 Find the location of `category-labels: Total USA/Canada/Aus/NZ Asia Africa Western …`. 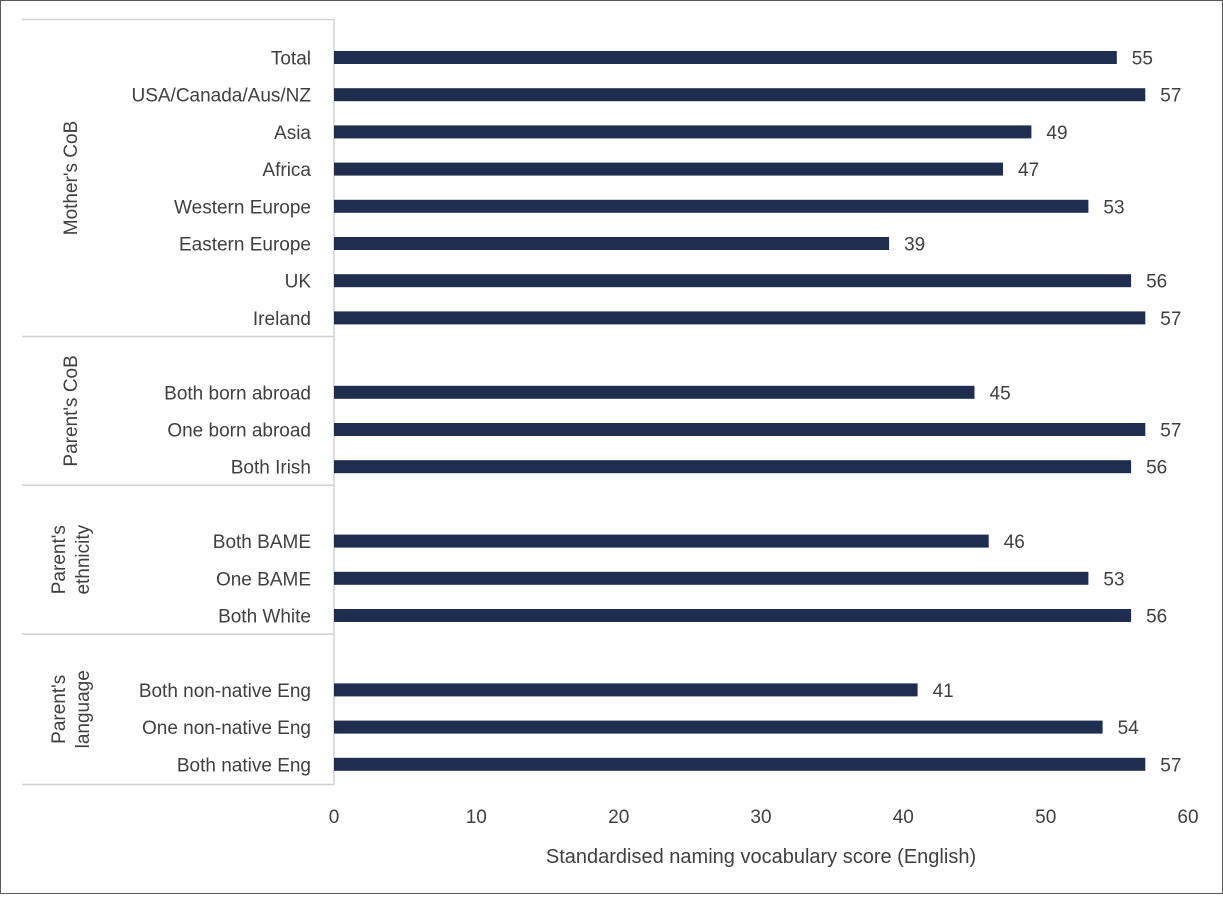

category-labels: Total USA/Canada/Aus/NZ Asia Africa Western … is located at coordinates (221, 413).